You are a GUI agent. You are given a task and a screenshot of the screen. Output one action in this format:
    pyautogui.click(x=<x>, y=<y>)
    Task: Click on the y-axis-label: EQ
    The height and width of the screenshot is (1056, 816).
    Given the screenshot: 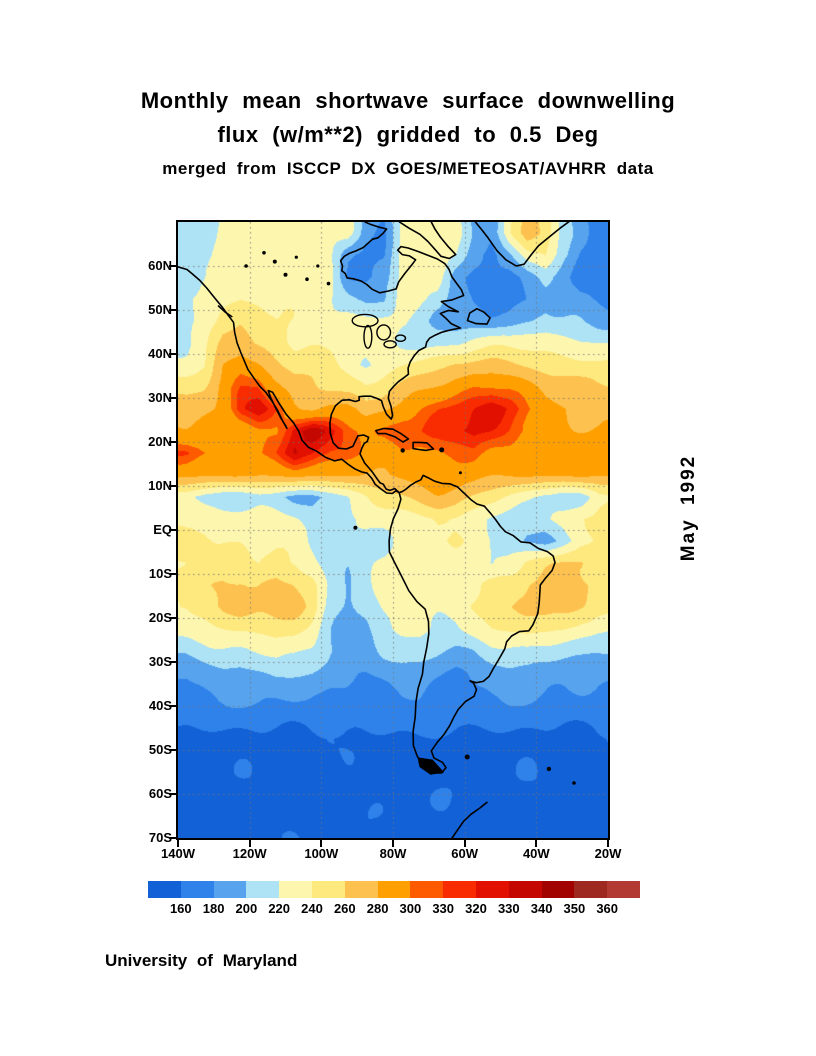 What is the action you would take?
    pyautogui.click(x=162, y=529)
    